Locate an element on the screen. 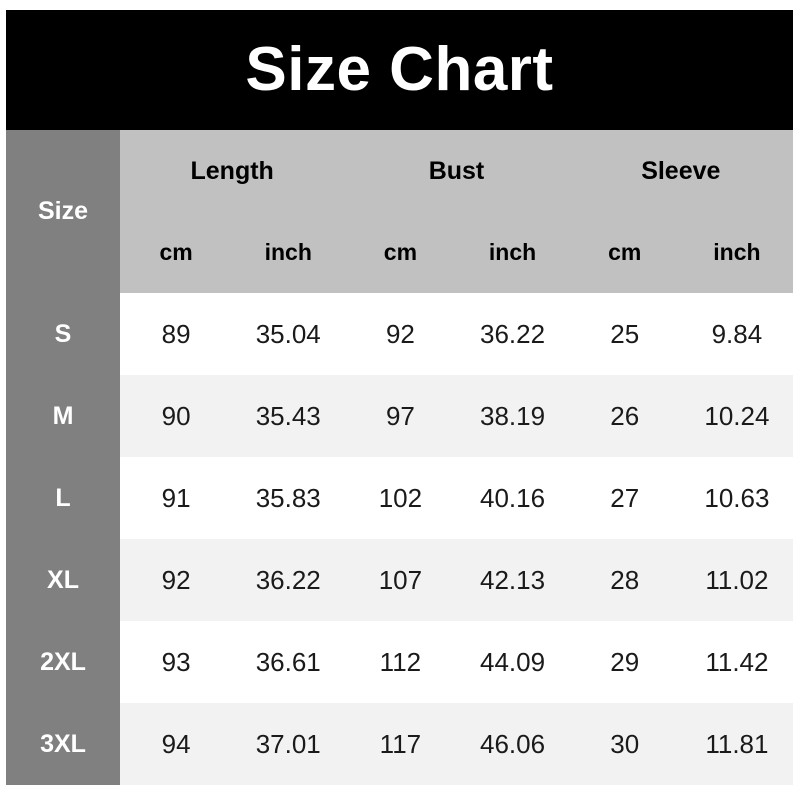 This screenshot has height=800, width=800. cell-xl-bust-cm: 107 is located at coordinates (400, 580).